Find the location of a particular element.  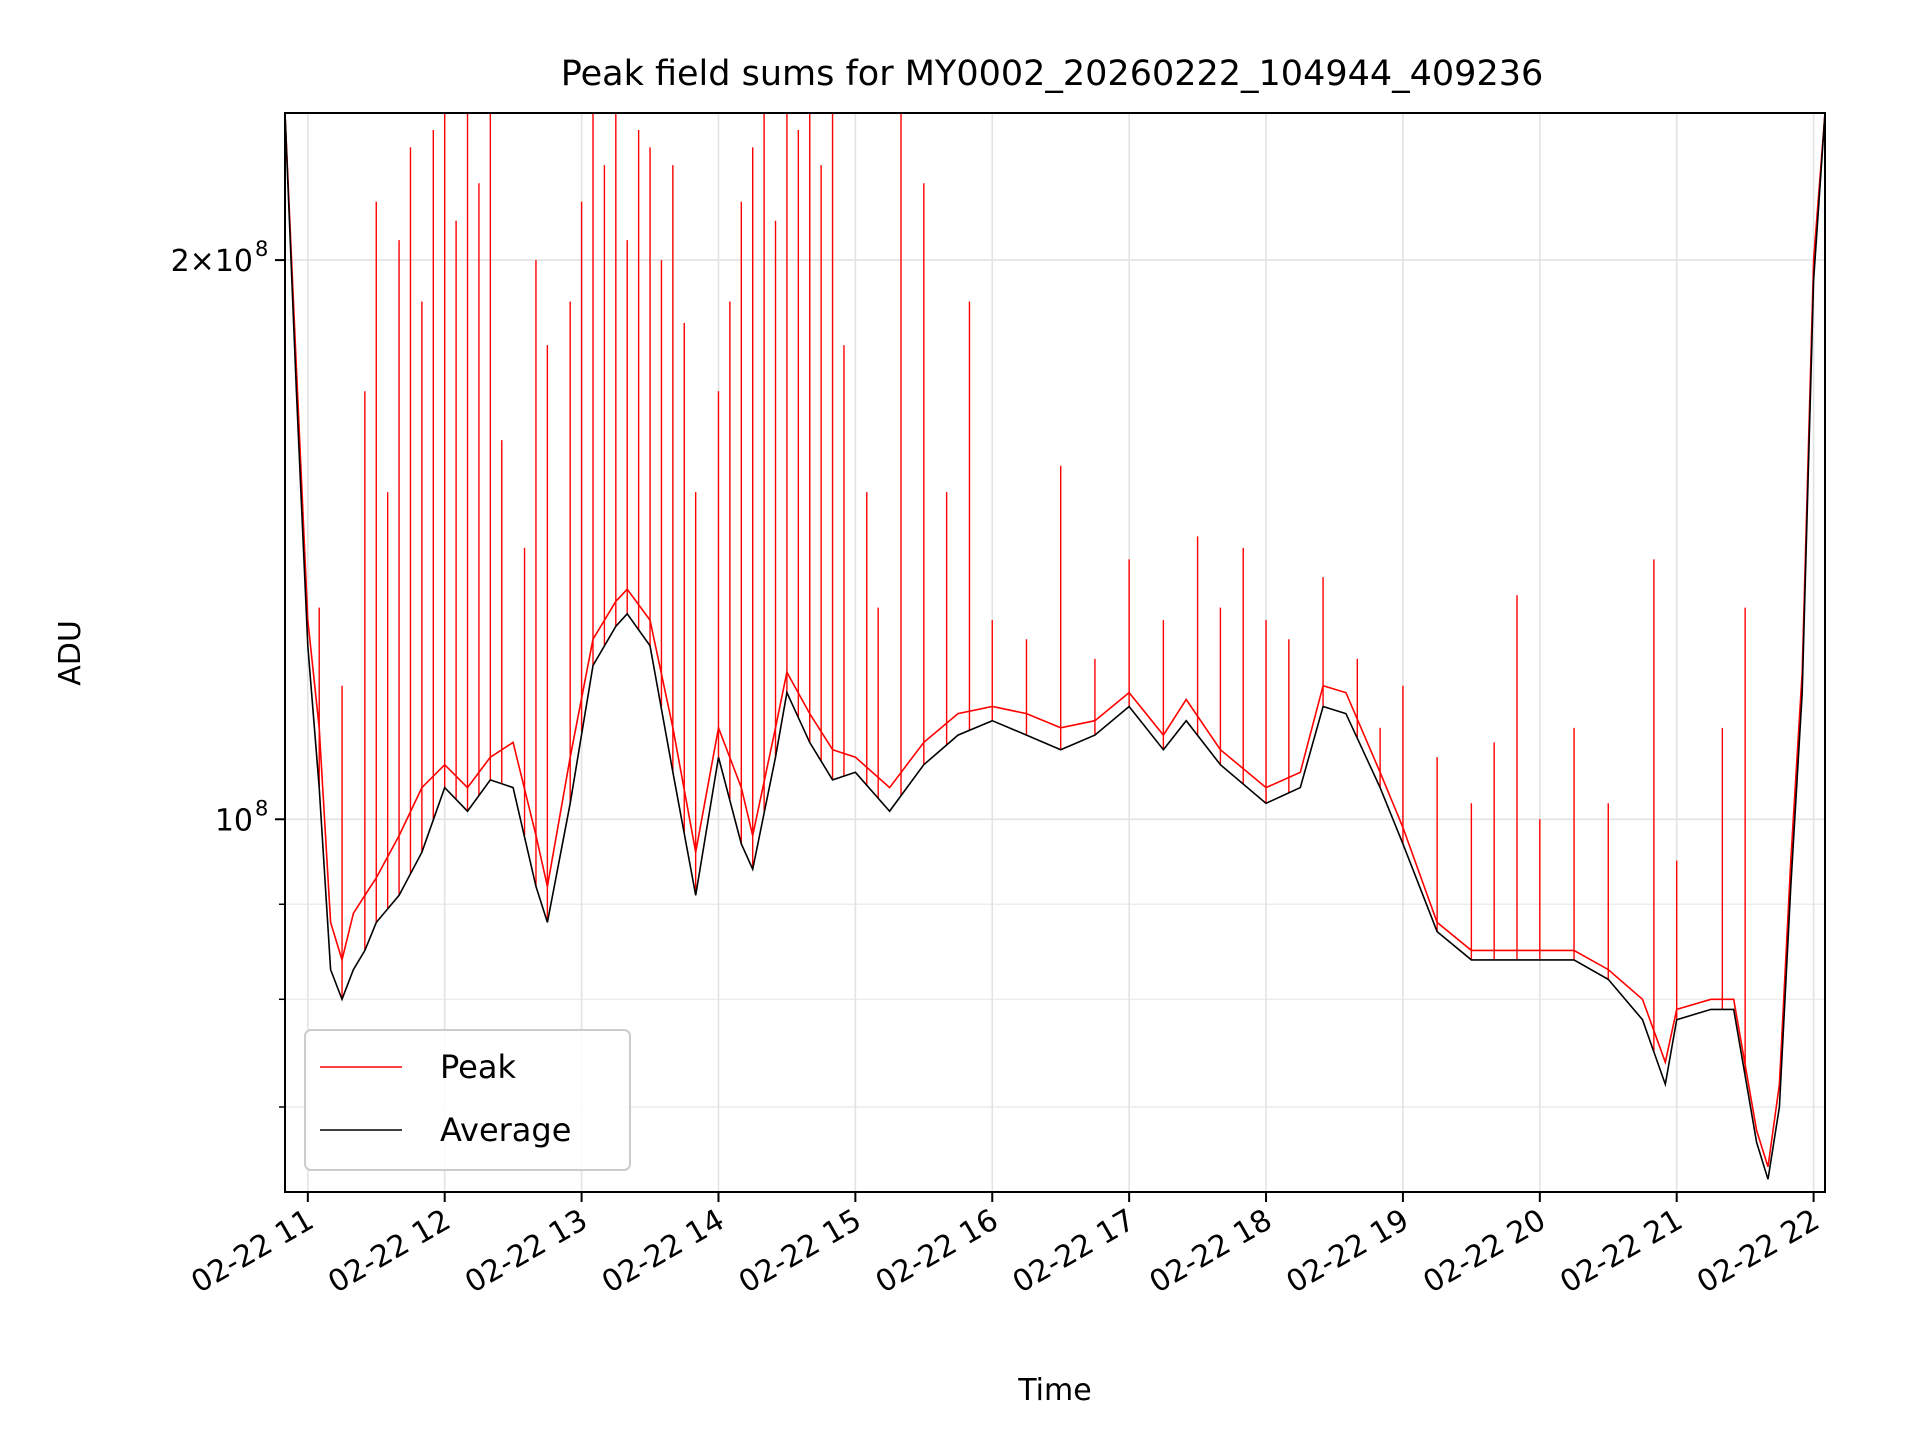

legend-label-peak: Peak is located at coordinates (478, 1067).